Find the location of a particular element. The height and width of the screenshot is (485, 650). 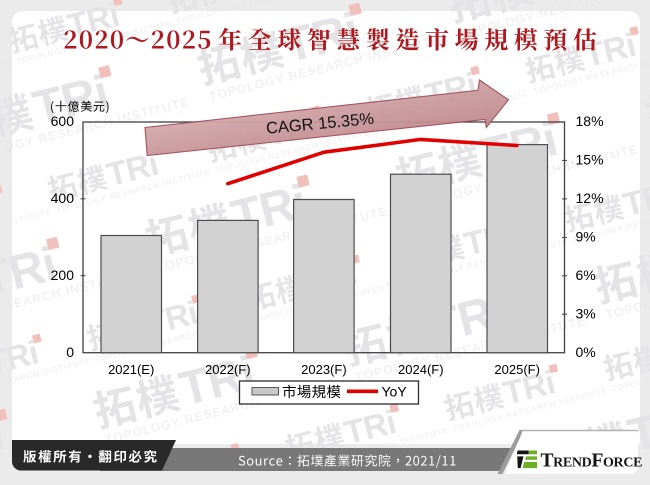

svg-text: 0% is located at coordinates (586, 352).